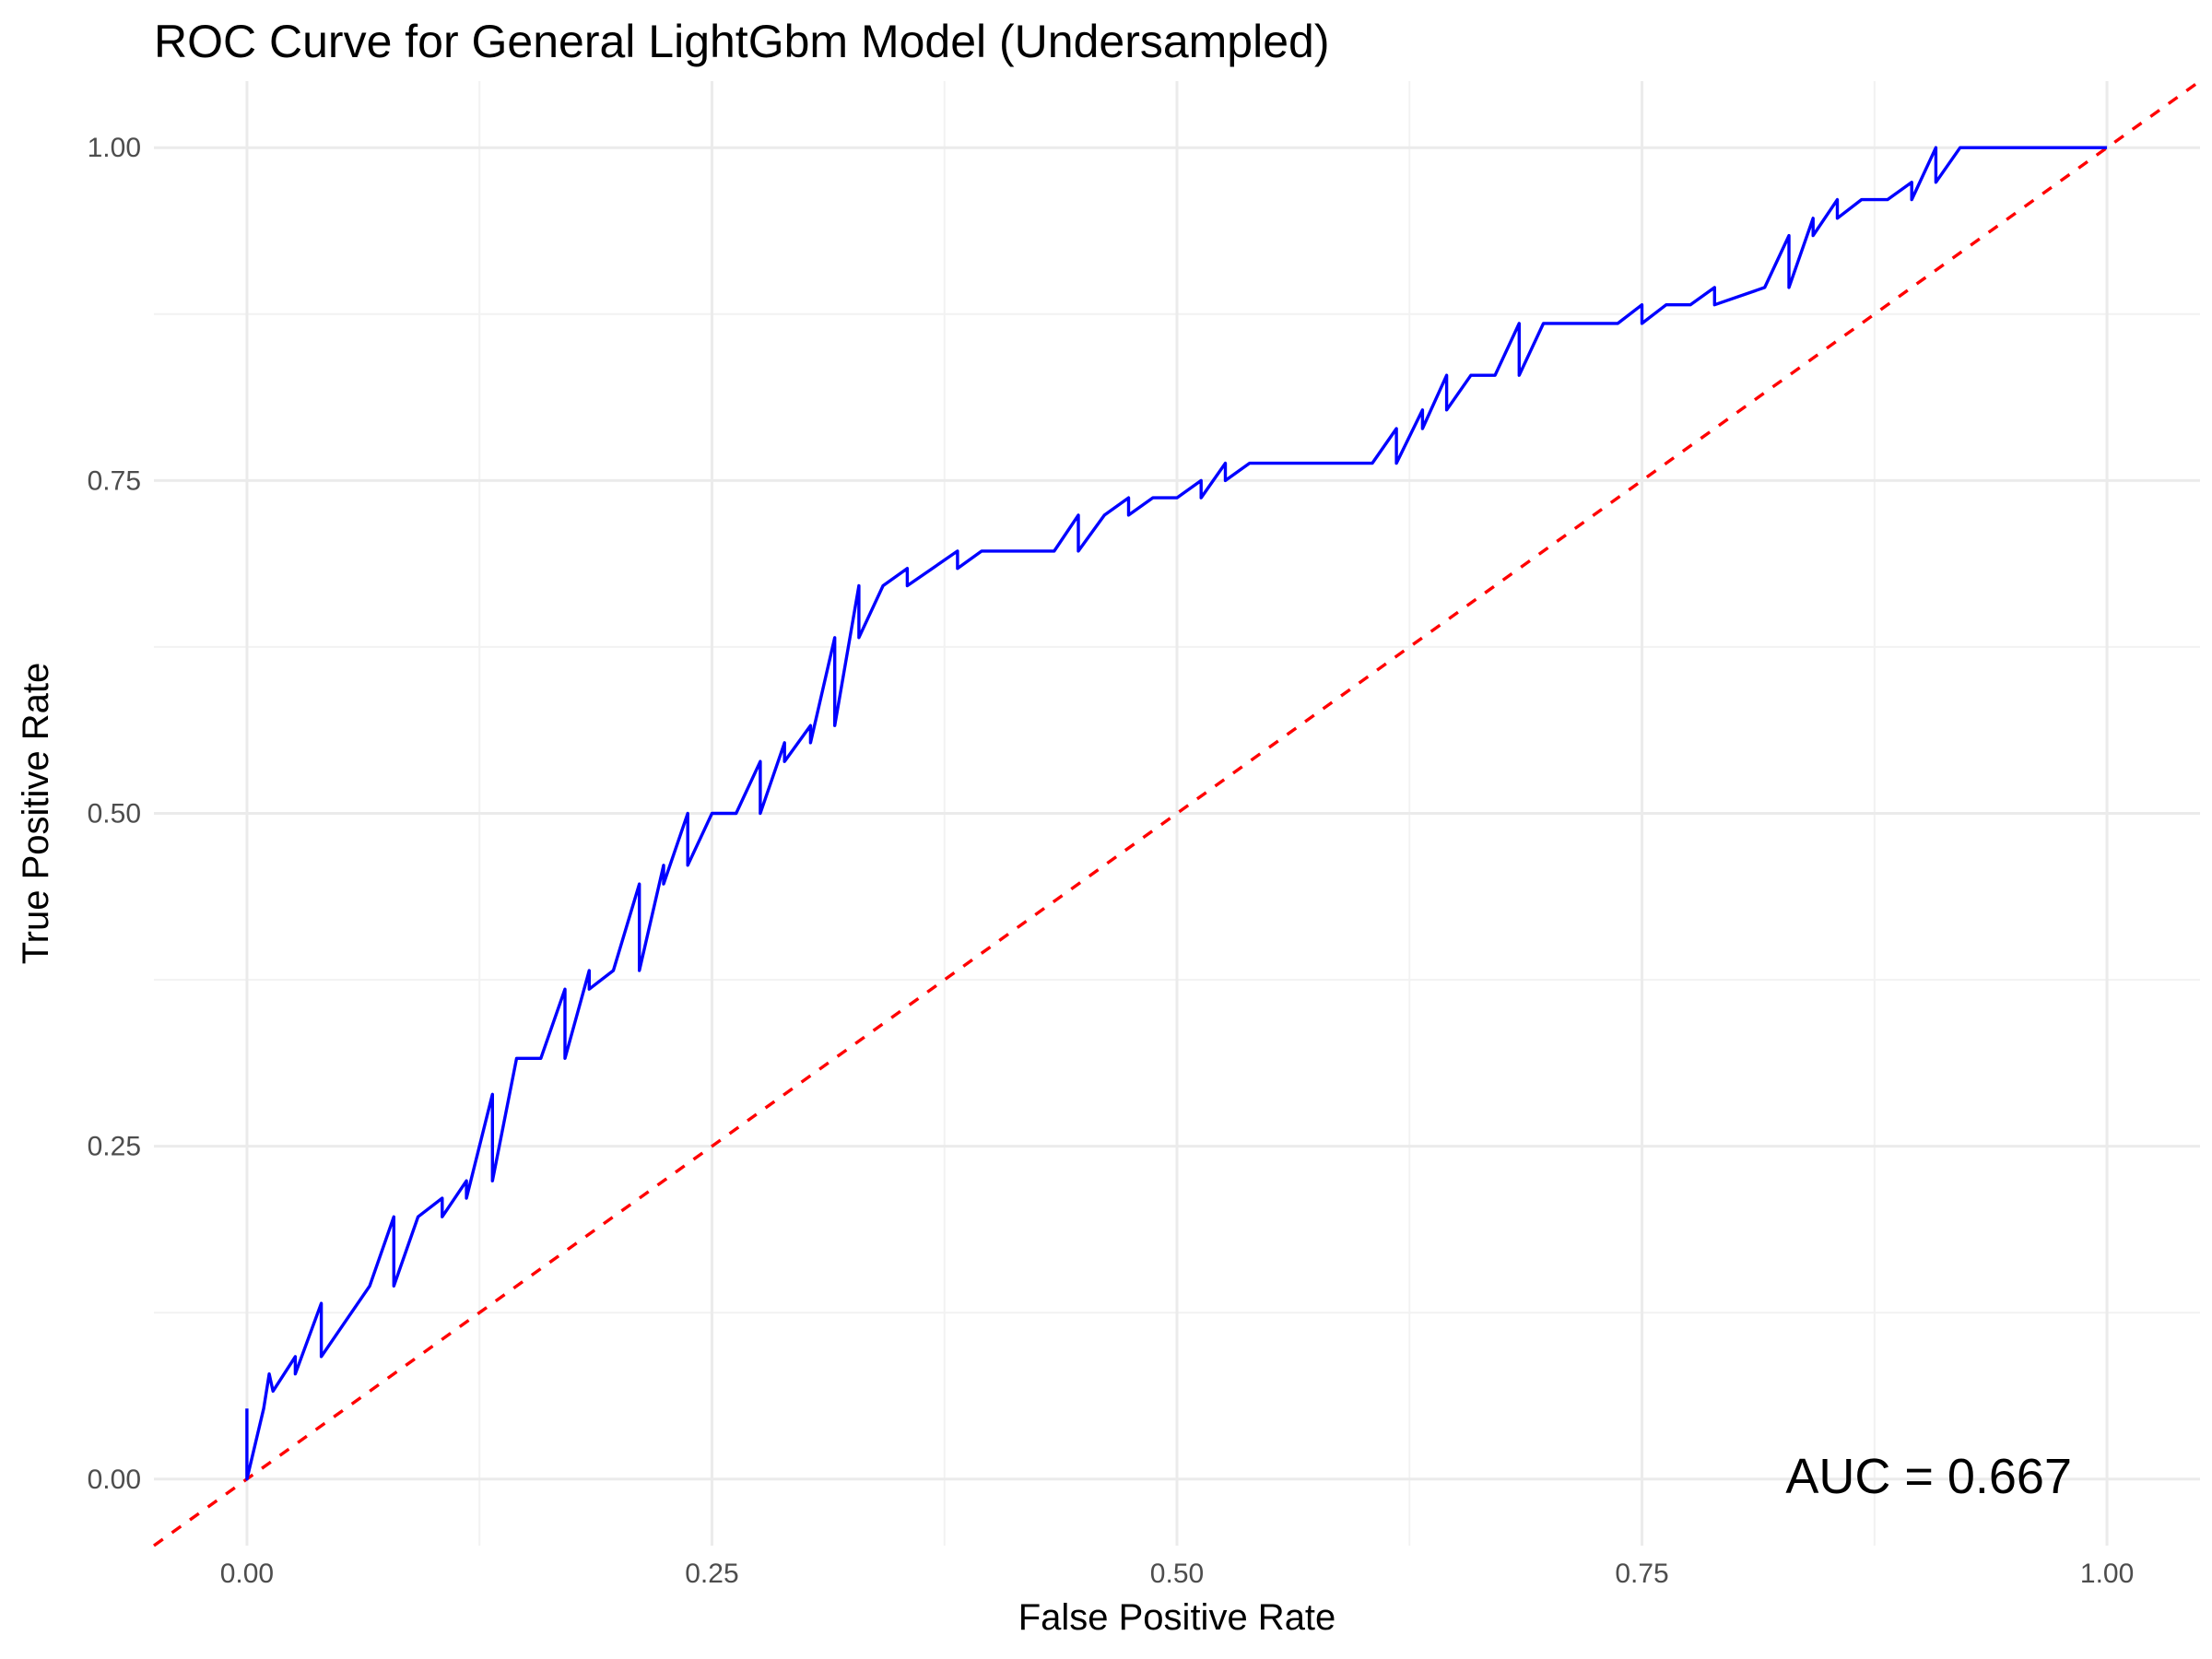 The width and height of the screenshot is (2212, 1659). Describe the element at coordinates (114, 1480) in the screenshot. I see `y-tick-label: 0.00` at that location.